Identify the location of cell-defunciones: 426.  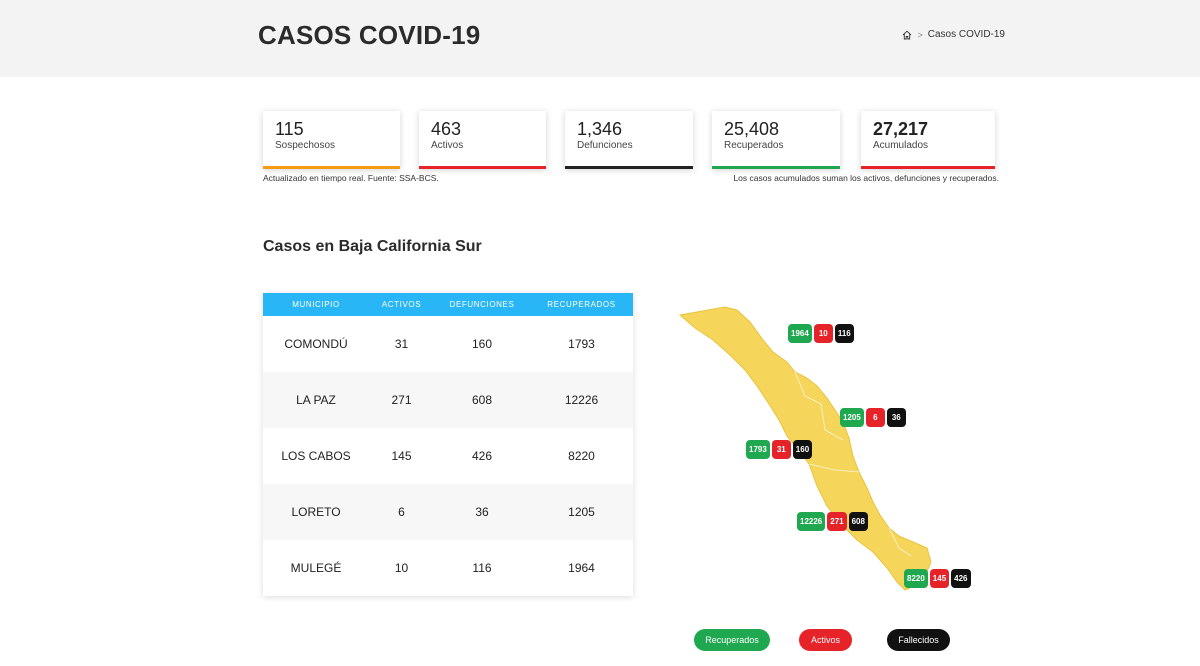
(482, 456).